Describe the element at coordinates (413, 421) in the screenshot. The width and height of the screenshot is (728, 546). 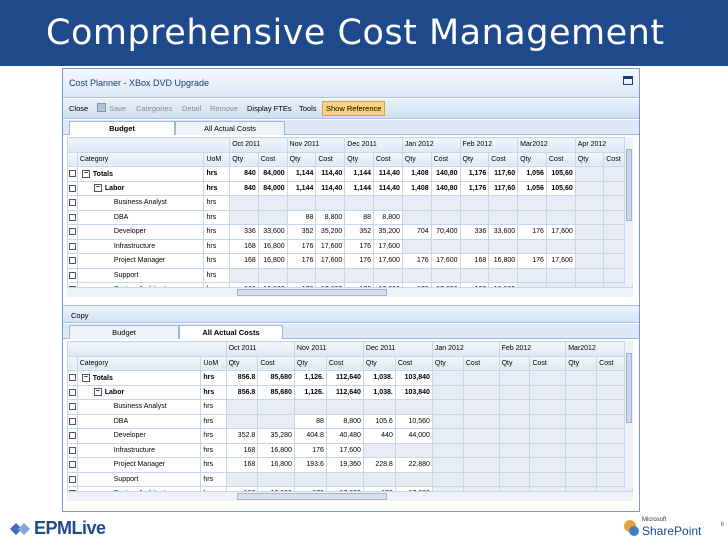
I see `cell-value: 10,560` at that location.